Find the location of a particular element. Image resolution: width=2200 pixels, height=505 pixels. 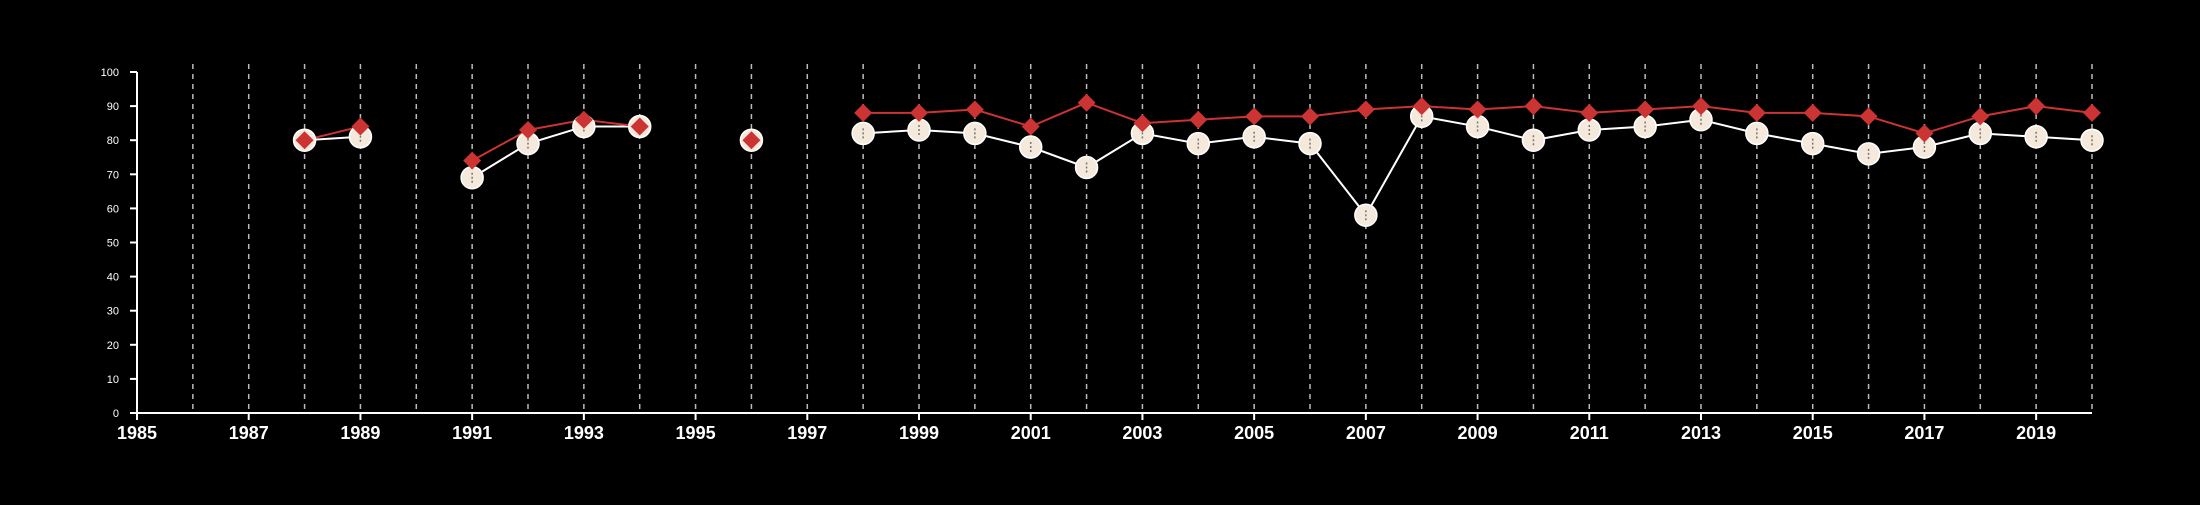

circle-point-1992 is located at coordinates (528, 143).